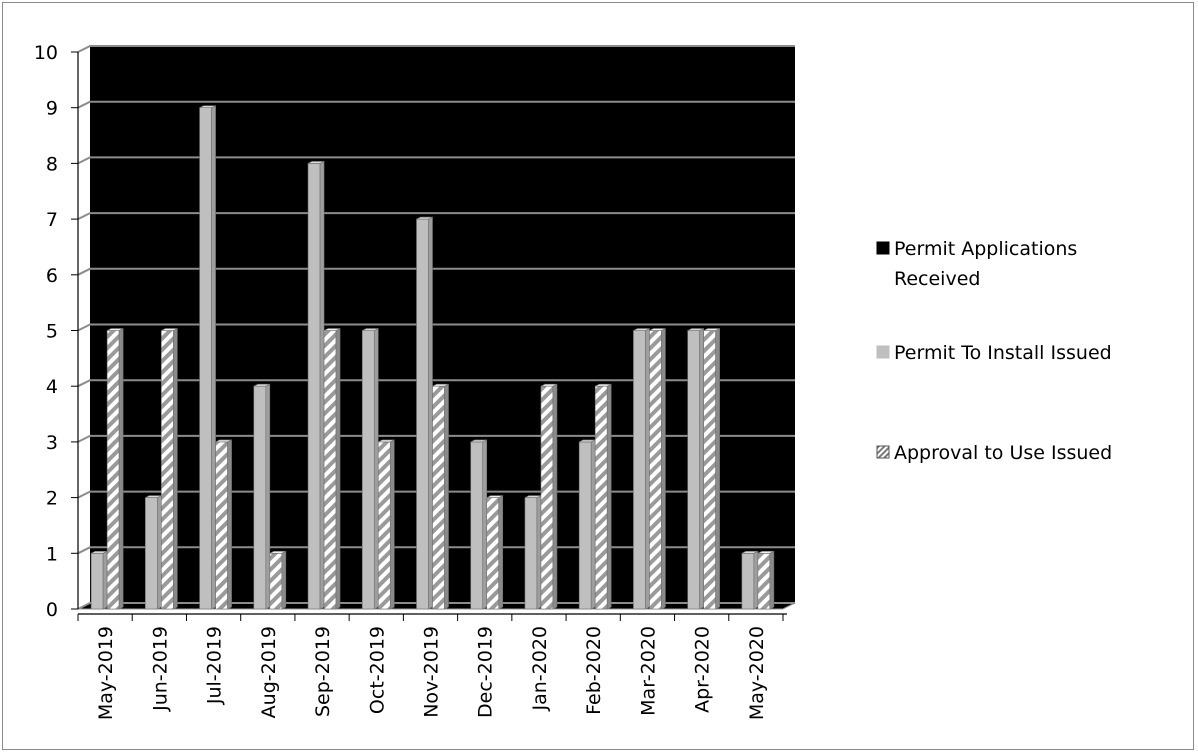  What do you see at coordinates (985, 249) in the screenshot?
I see `legend-permit-applications-label: Permit Applications` at bounding box center [985, 249].